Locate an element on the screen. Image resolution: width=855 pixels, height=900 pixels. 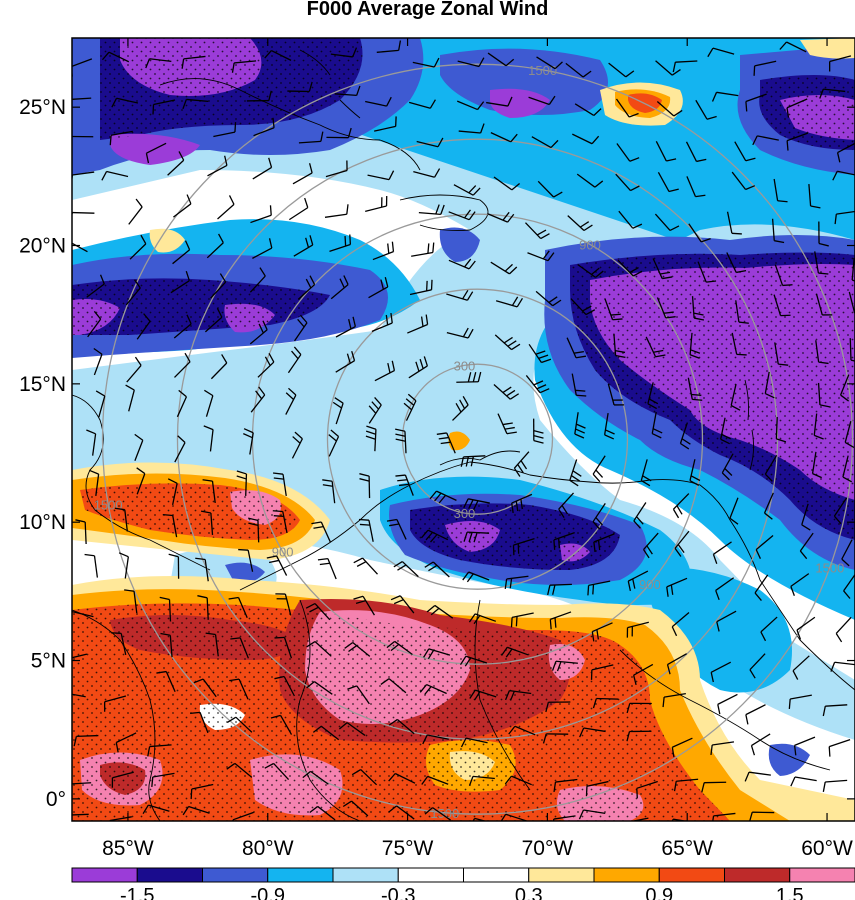
lon-tick-label: 60°W is located at coordinates (827, 848).